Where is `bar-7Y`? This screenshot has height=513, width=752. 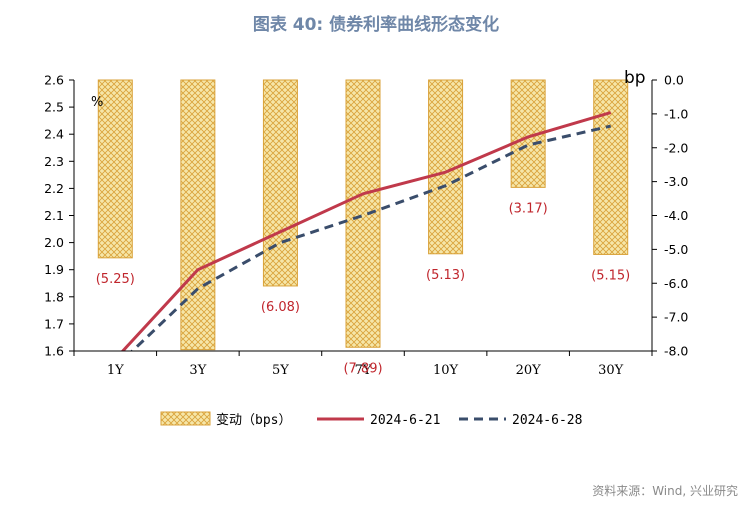 bar-7Y is located at coordinates (363, 213).